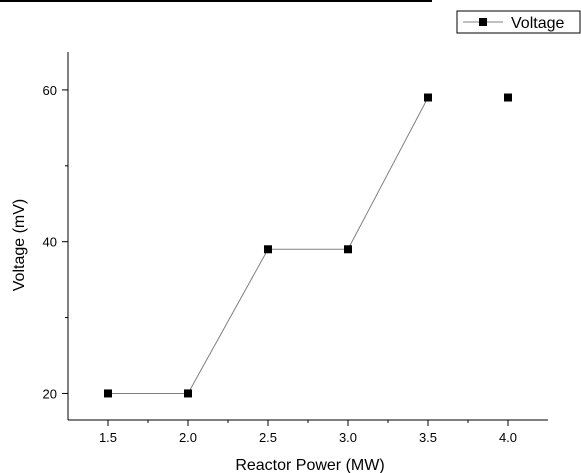 The height and width of the screenshot is (473, 581). I want to click on legend-box, so click(518, 22).